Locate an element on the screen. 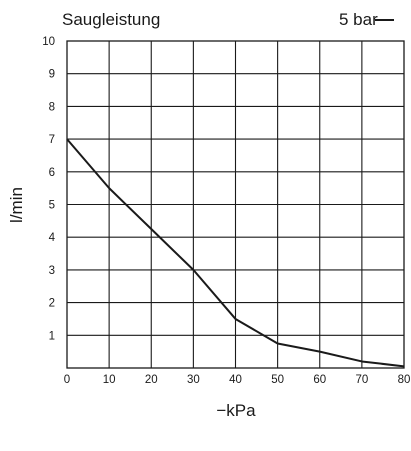 Image resolution: width=411 pixels, height=451 pixels. y-tick-label: 6 is located at coordinates (52, 173).